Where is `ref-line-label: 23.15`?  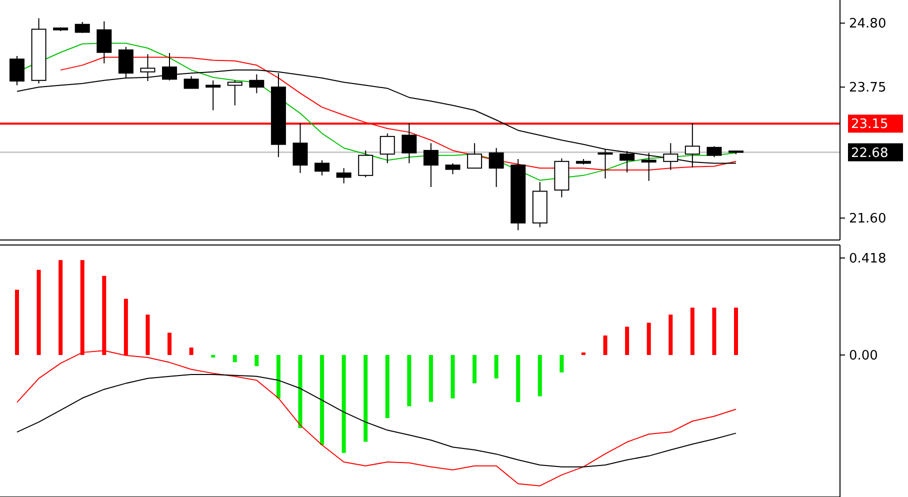
ref-line-label: 23.15 is located at coordinates (869, 124).